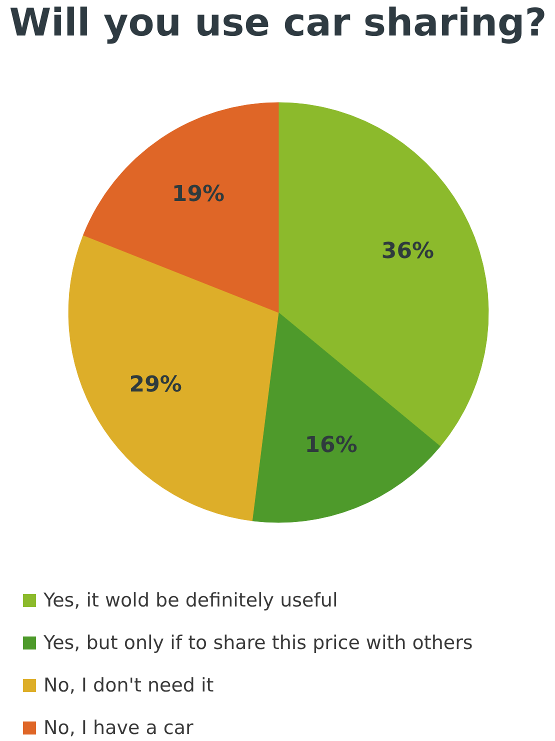  Describe the element at coordinates (190, 601) in the screenshot. I see `legend-label: Yes, it wold be definitely useful` at that location.